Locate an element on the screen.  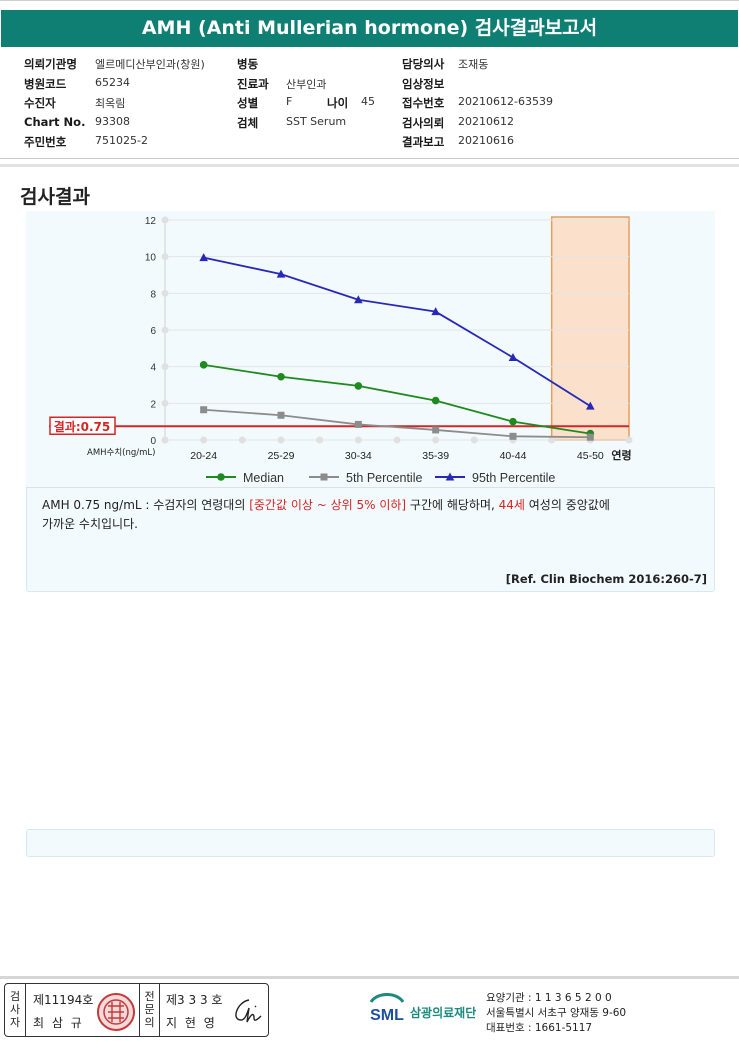
sml-logo-icon: SML is located at coordinates (387, 1008).